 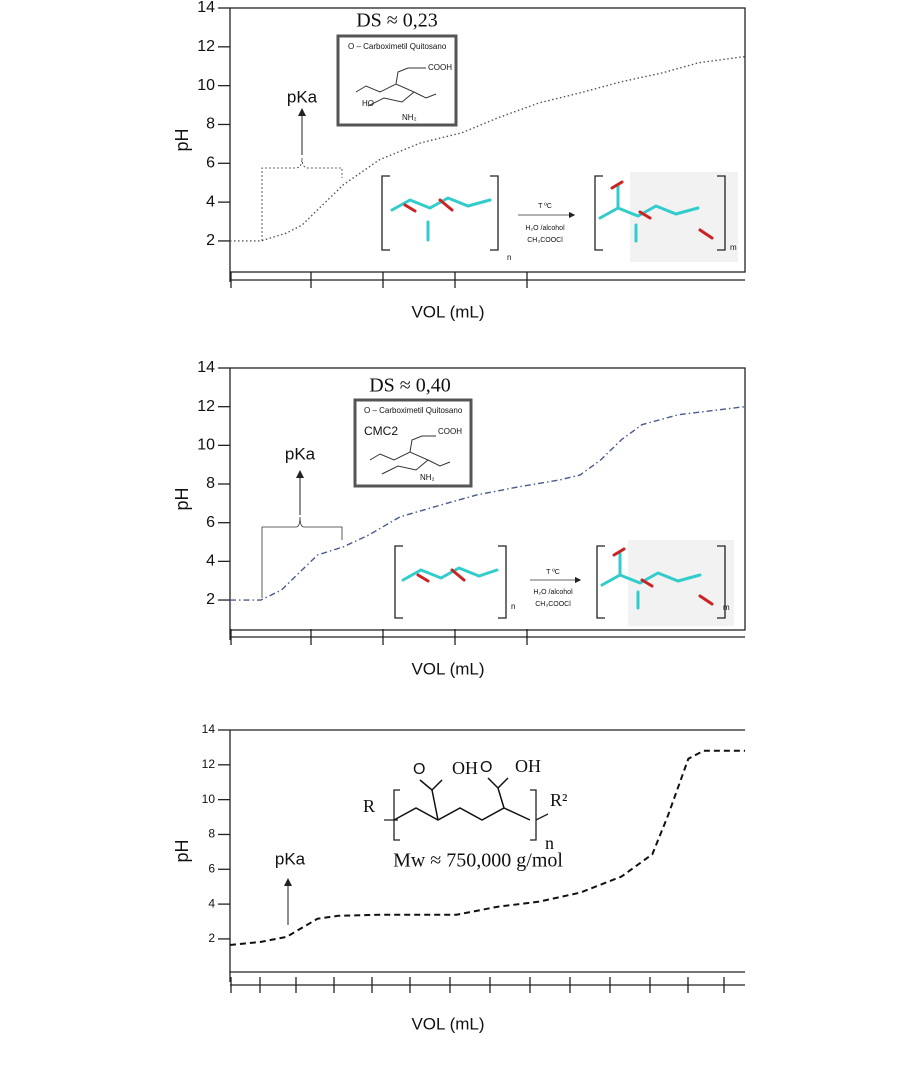 What do you see at coordinates (558, 800) in the screenshot?
I see `end-group-label: R²` at bounding box center [558, 800].